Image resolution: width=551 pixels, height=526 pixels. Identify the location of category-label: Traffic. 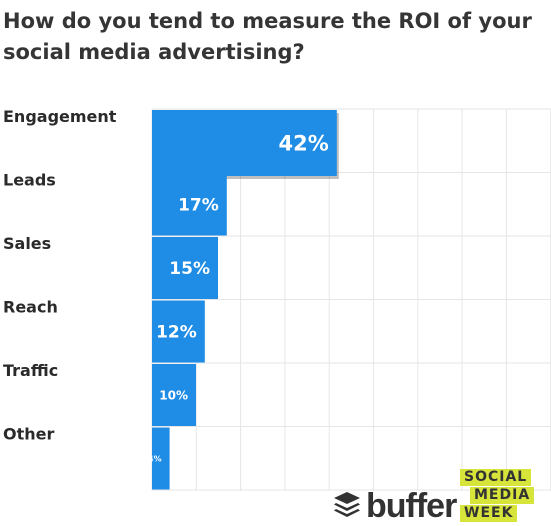
(30, 370).